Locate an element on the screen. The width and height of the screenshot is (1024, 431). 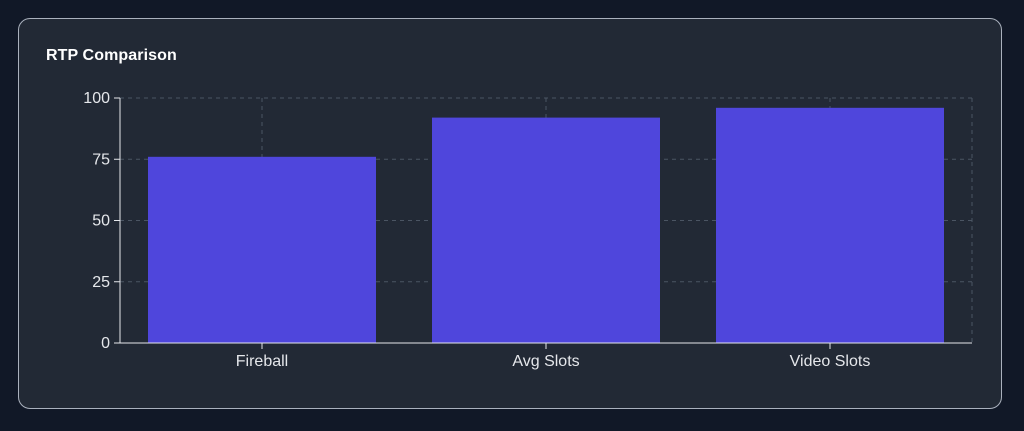
y-tick-label: 0 is located at coordinates (105, 343).